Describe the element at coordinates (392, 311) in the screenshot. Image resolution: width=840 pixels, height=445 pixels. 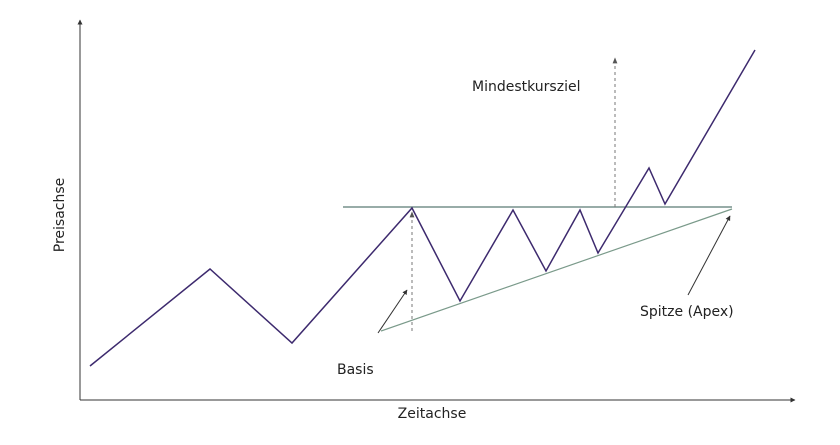
I see `base-pointer` at that location.